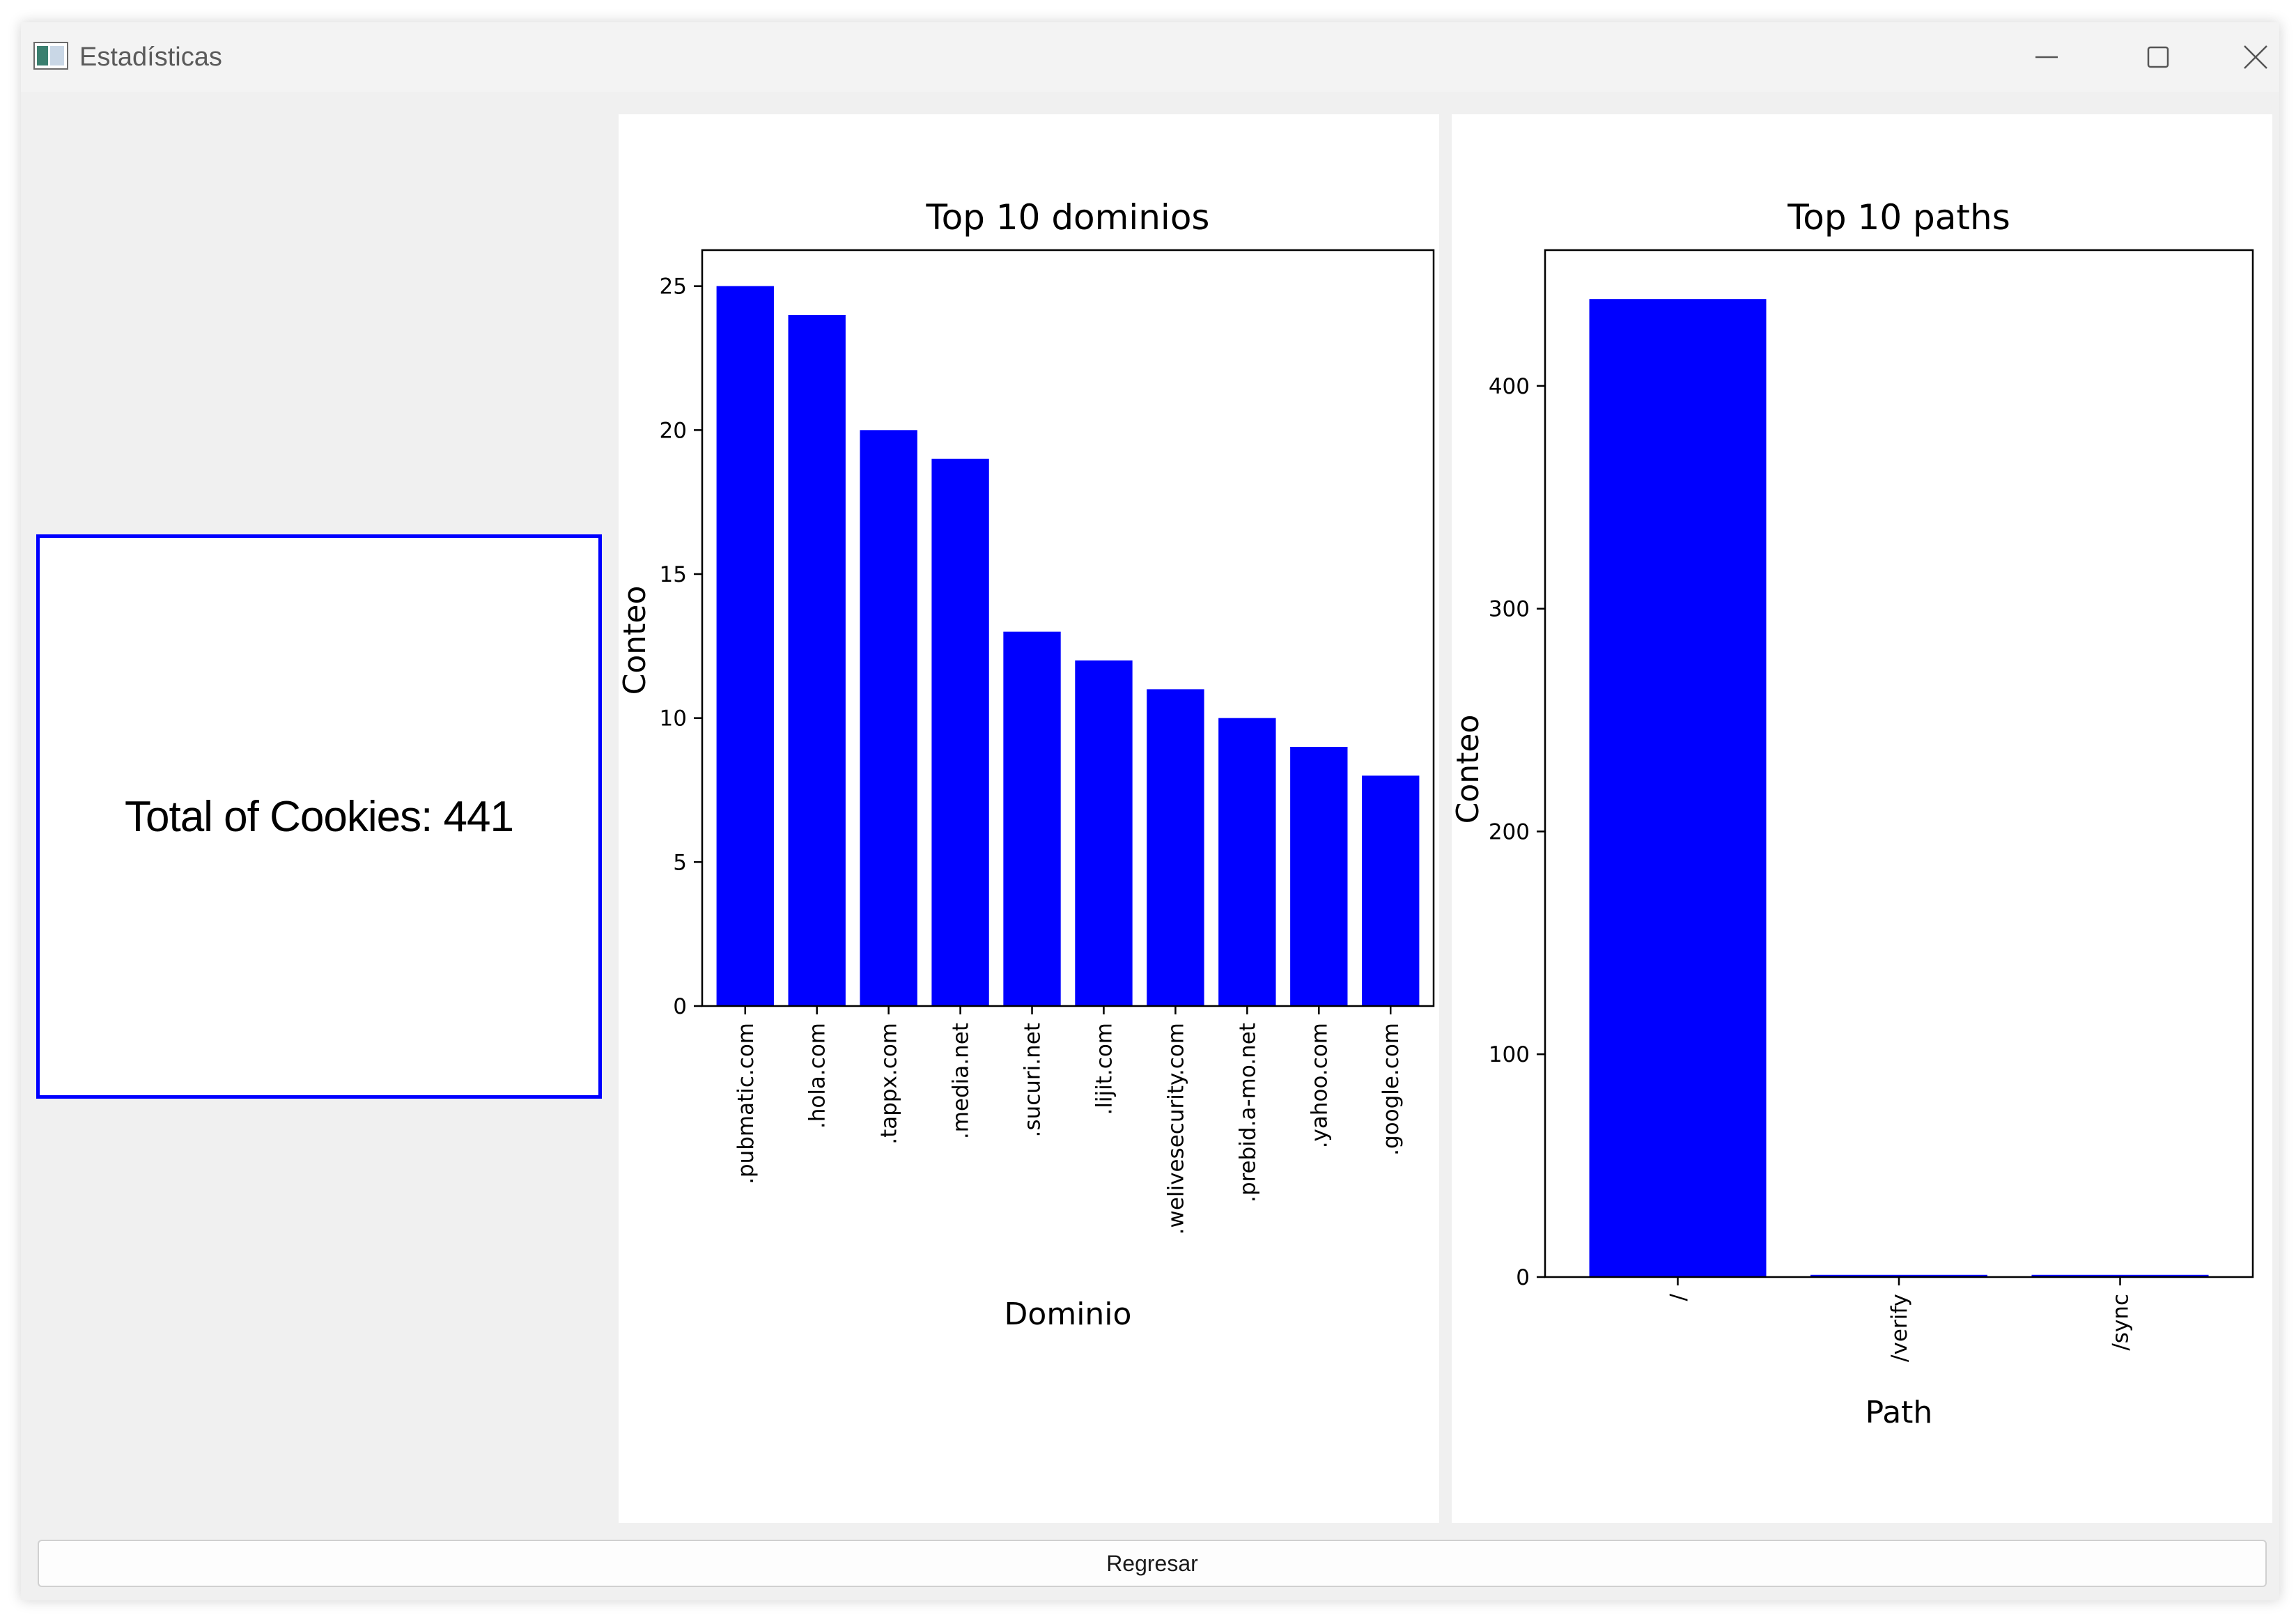  Describe the element at coordinates (1679, 1297) in the screenshot. I see `x-tick-label: /` at that location.